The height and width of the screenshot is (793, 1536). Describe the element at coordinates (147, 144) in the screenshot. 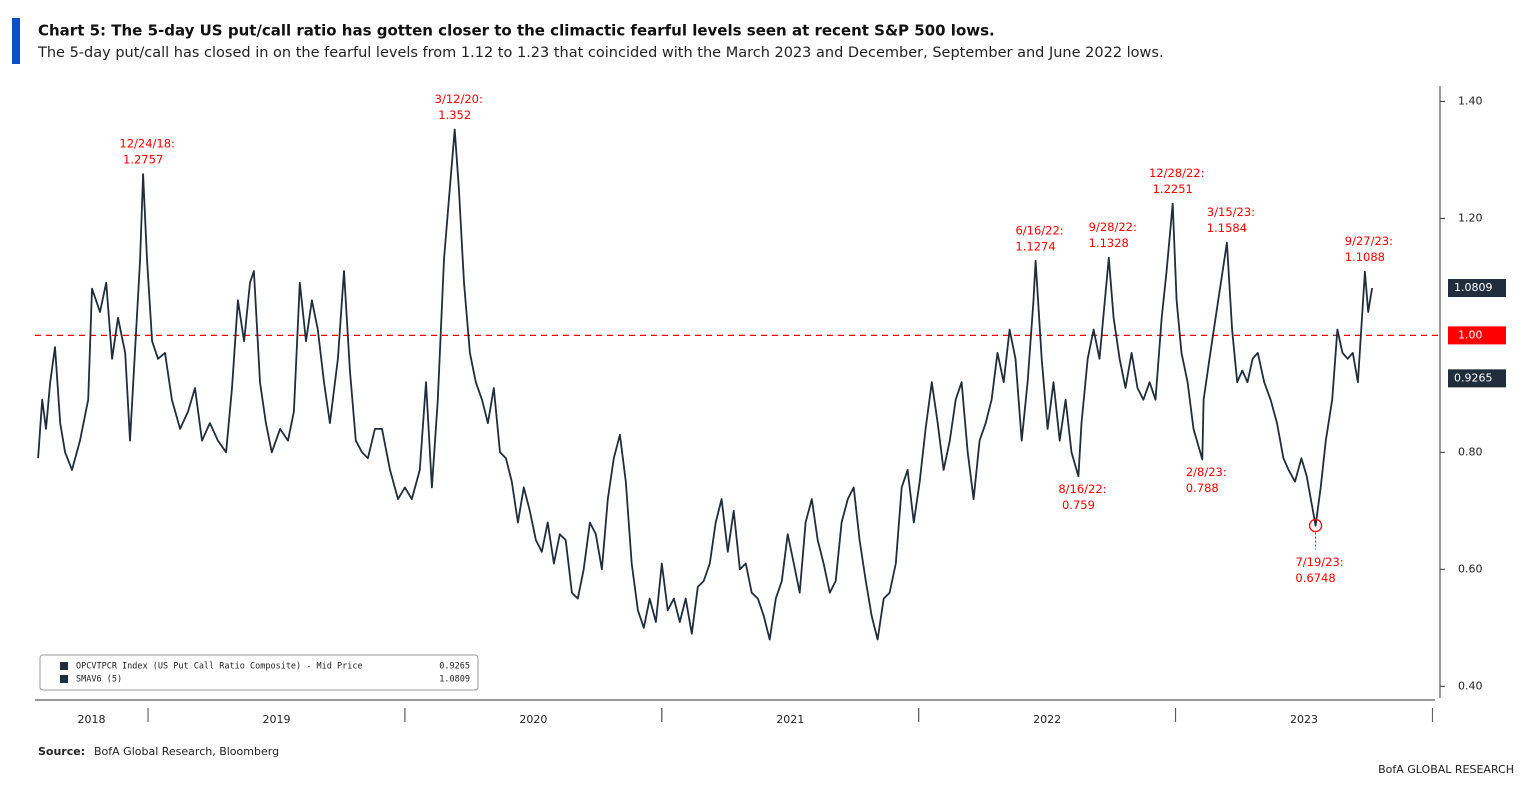

I see `annotation-date: 12/24/18:` at that location.